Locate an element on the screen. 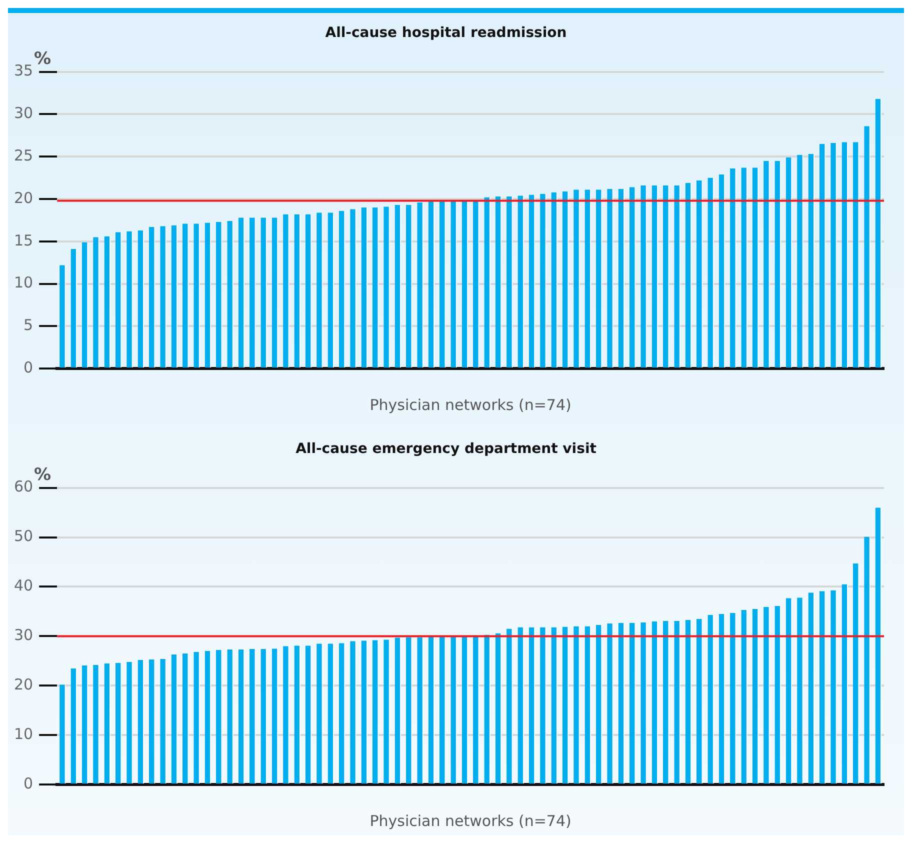  y-tick-label: 5 is located at coordinates (29, 325).